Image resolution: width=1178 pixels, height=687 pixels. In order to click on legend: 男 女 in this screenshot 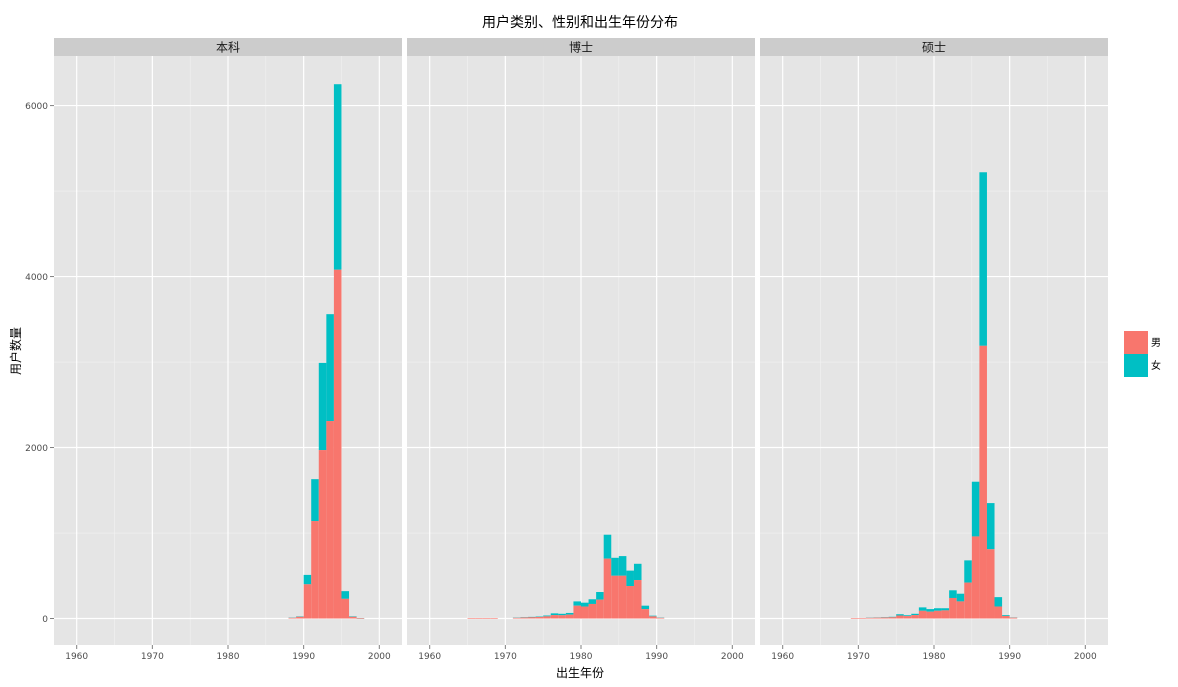, I will do `click(1142, 354)`.